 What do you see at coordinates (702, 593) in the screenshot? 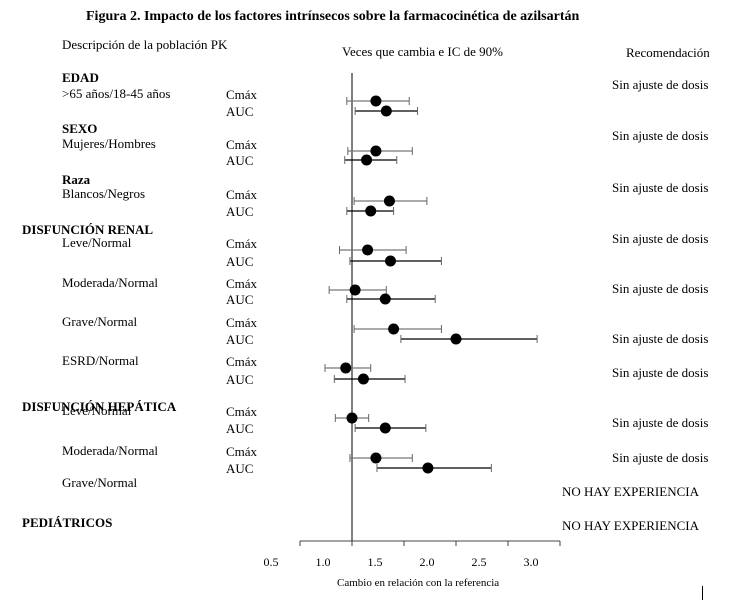
I see `page-edge-mark` at bounding box center [702, 593].